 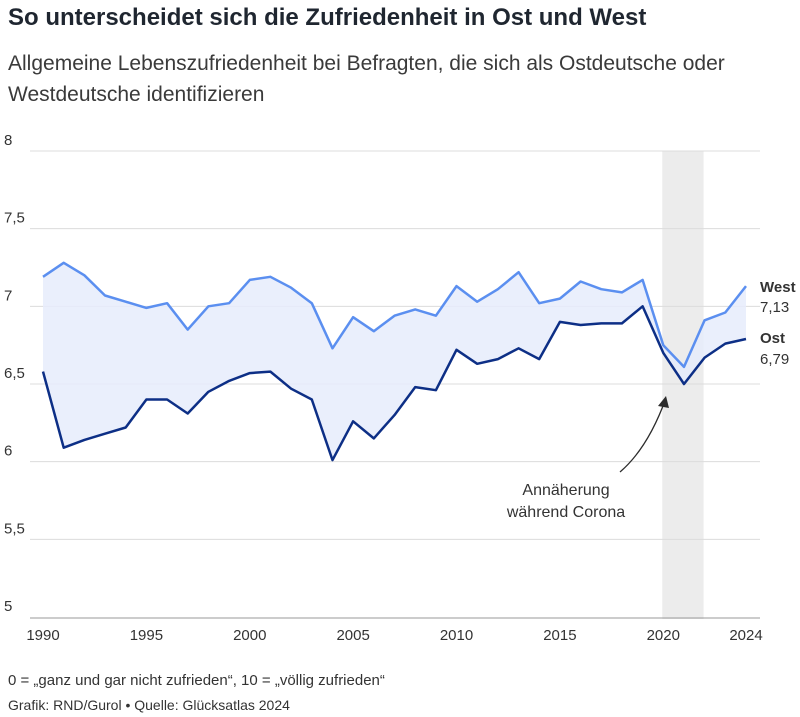 I want to click on y-tick-label: 6,5, so click(x=14, y=373).